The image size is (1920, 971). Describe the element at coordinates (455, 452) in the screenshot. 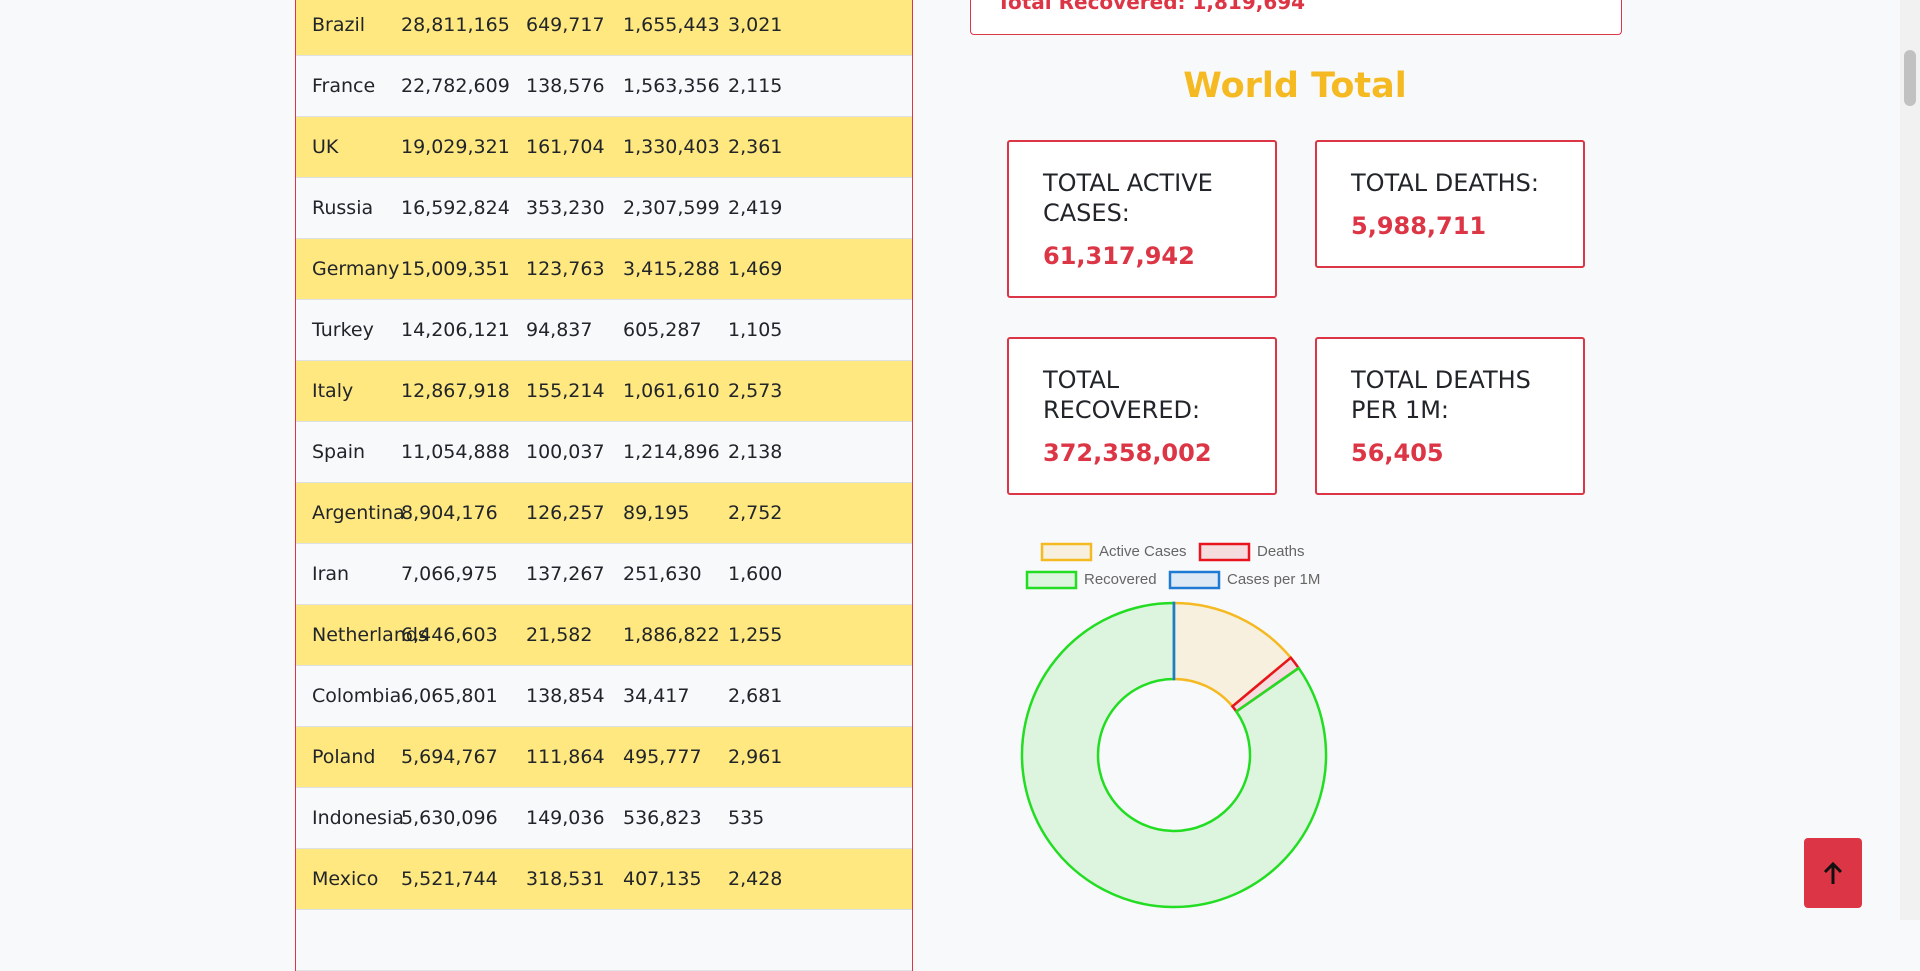

I see `cases-cell: 11,054,888` at that location.